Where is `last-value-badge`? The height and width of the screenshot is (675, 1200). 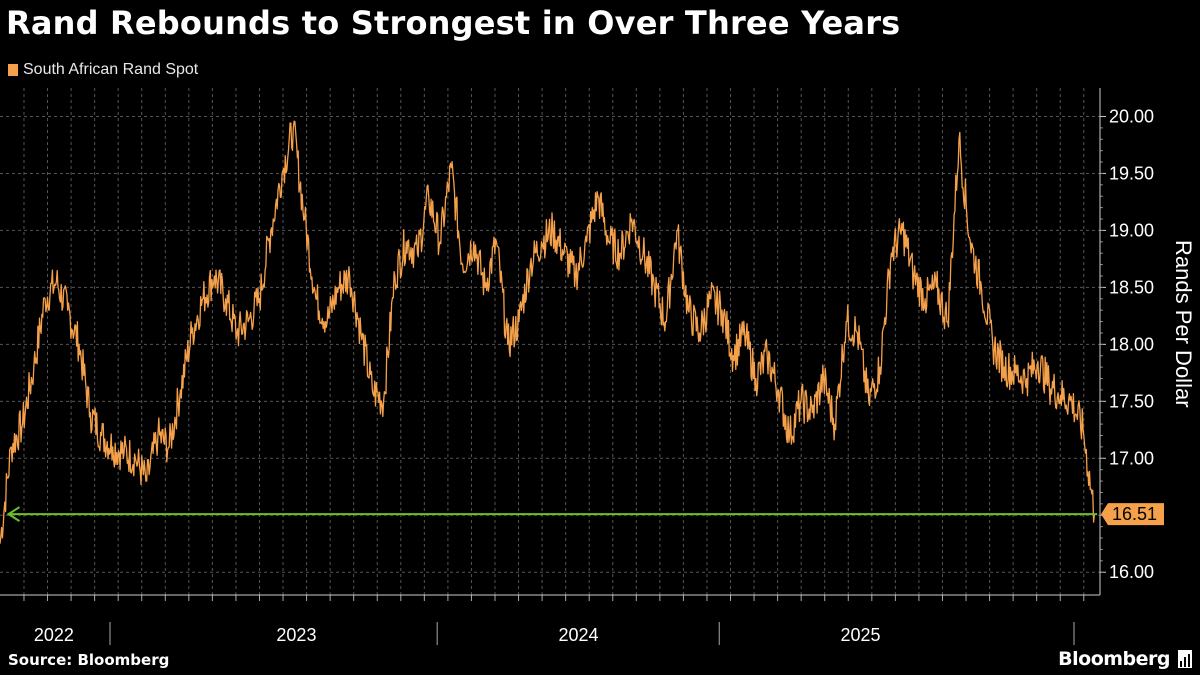
last-value-badge is located at coordinates (1132, 514).